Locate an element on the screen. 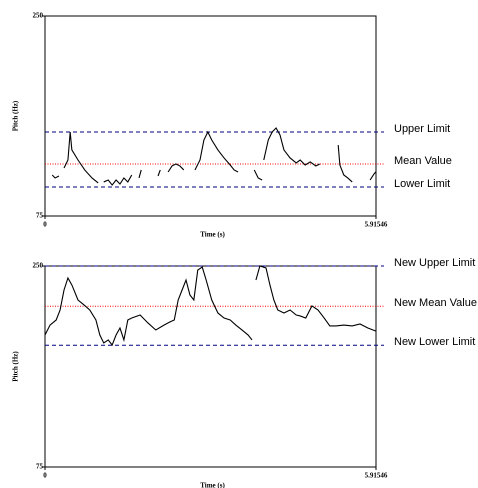 The width and height of the screenshot is (478, 488). reference-label: New Lower Limit is located at coordinates (434, 342).